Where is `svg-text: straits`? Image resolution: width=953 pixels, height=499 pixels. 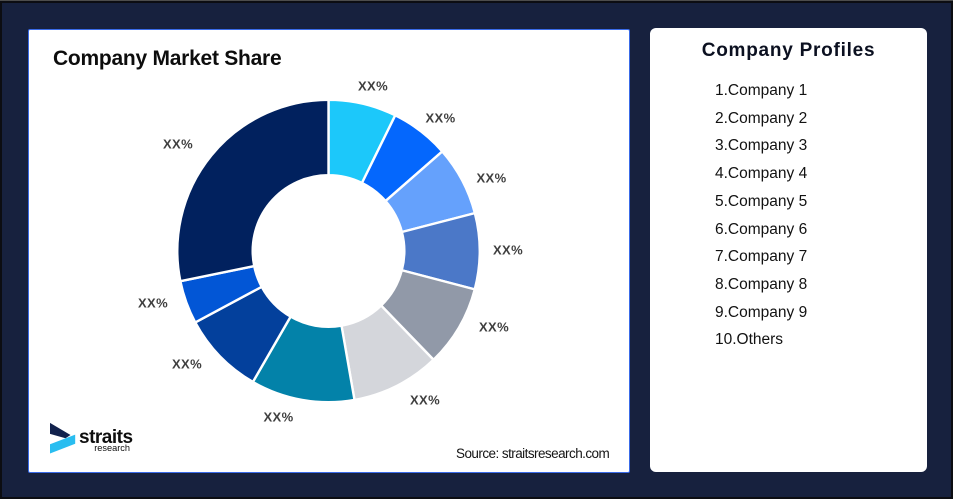 svg-text: straits is located at coordinates (106, 437).